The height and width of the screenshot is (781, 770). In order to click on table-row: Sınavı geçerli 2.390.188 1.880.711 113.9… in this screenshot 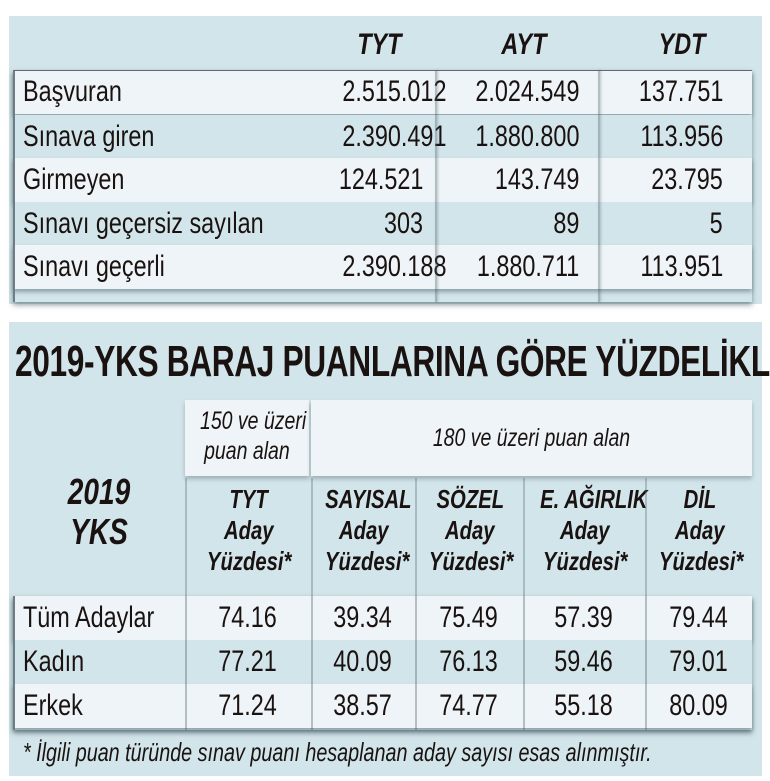, I will do `click(382, 267)`.